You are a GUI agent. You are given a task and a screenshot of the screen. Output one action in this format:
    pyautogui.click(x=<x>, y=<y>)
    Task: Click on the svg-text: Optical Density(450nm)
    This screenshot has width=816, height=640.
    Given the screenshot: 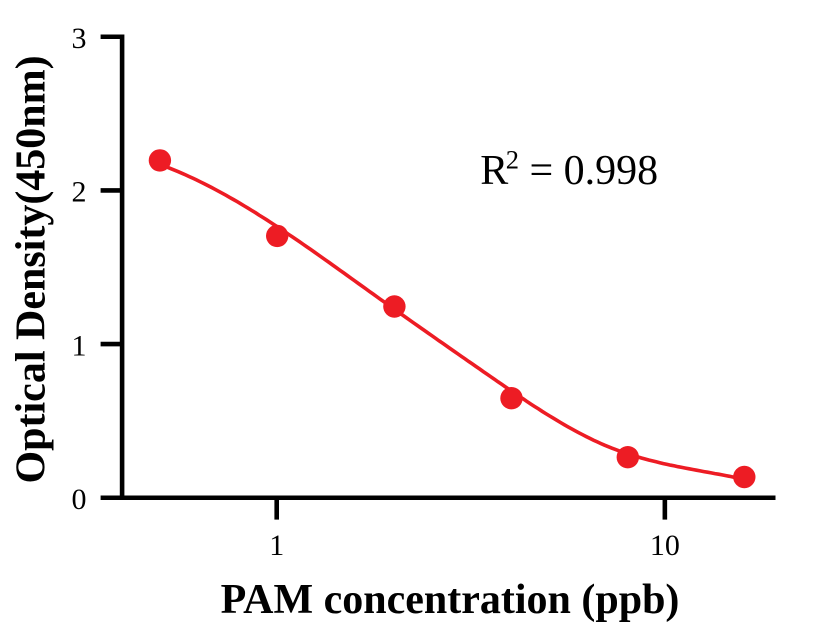 What is the action you would take?
    pyautogui.click(x=32, y=269)
    